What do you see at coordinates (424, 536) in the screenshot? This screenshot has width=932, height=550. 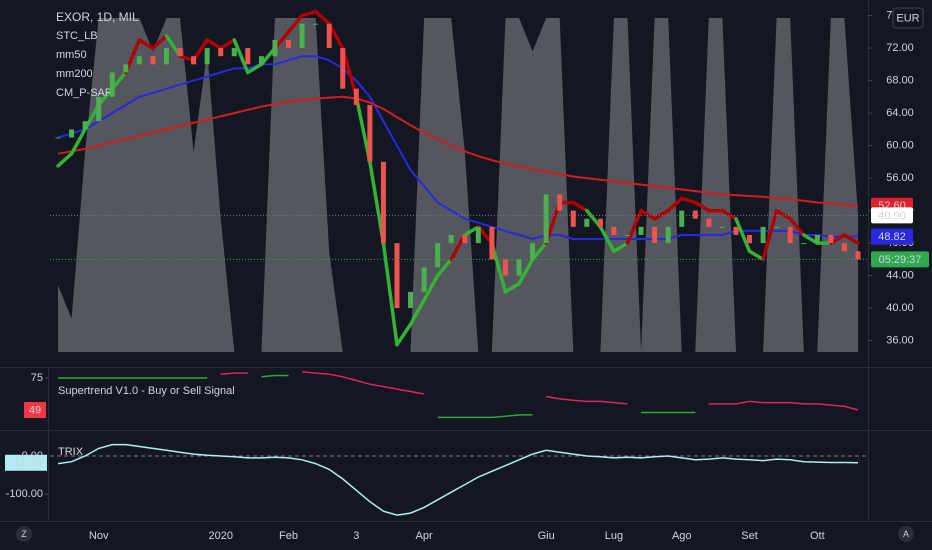 I see `x-tick-label: Apr` at bounding box center [424, 536].